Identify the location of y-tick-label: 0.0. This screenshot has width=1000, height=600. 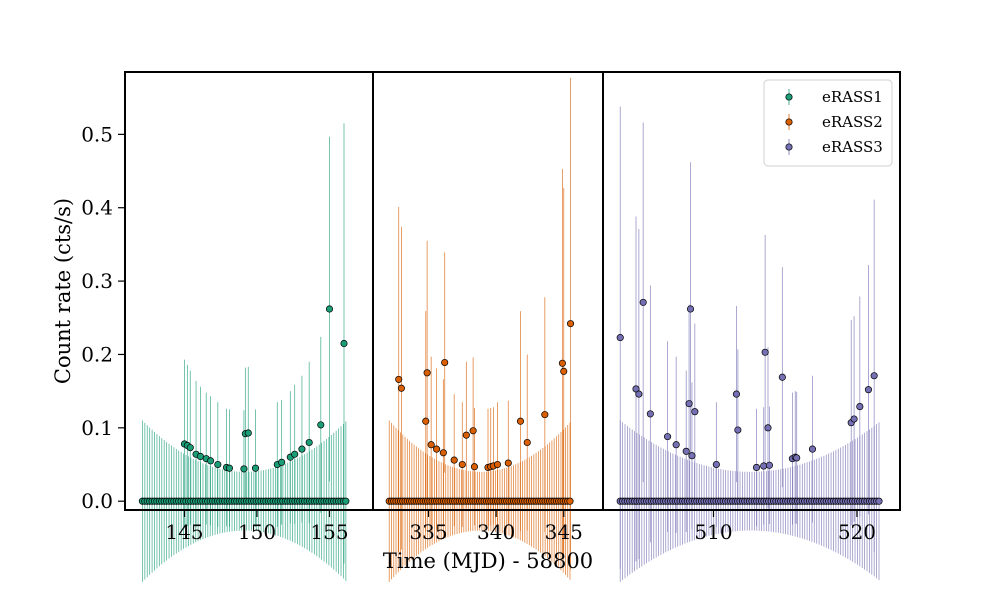
(97, 501).